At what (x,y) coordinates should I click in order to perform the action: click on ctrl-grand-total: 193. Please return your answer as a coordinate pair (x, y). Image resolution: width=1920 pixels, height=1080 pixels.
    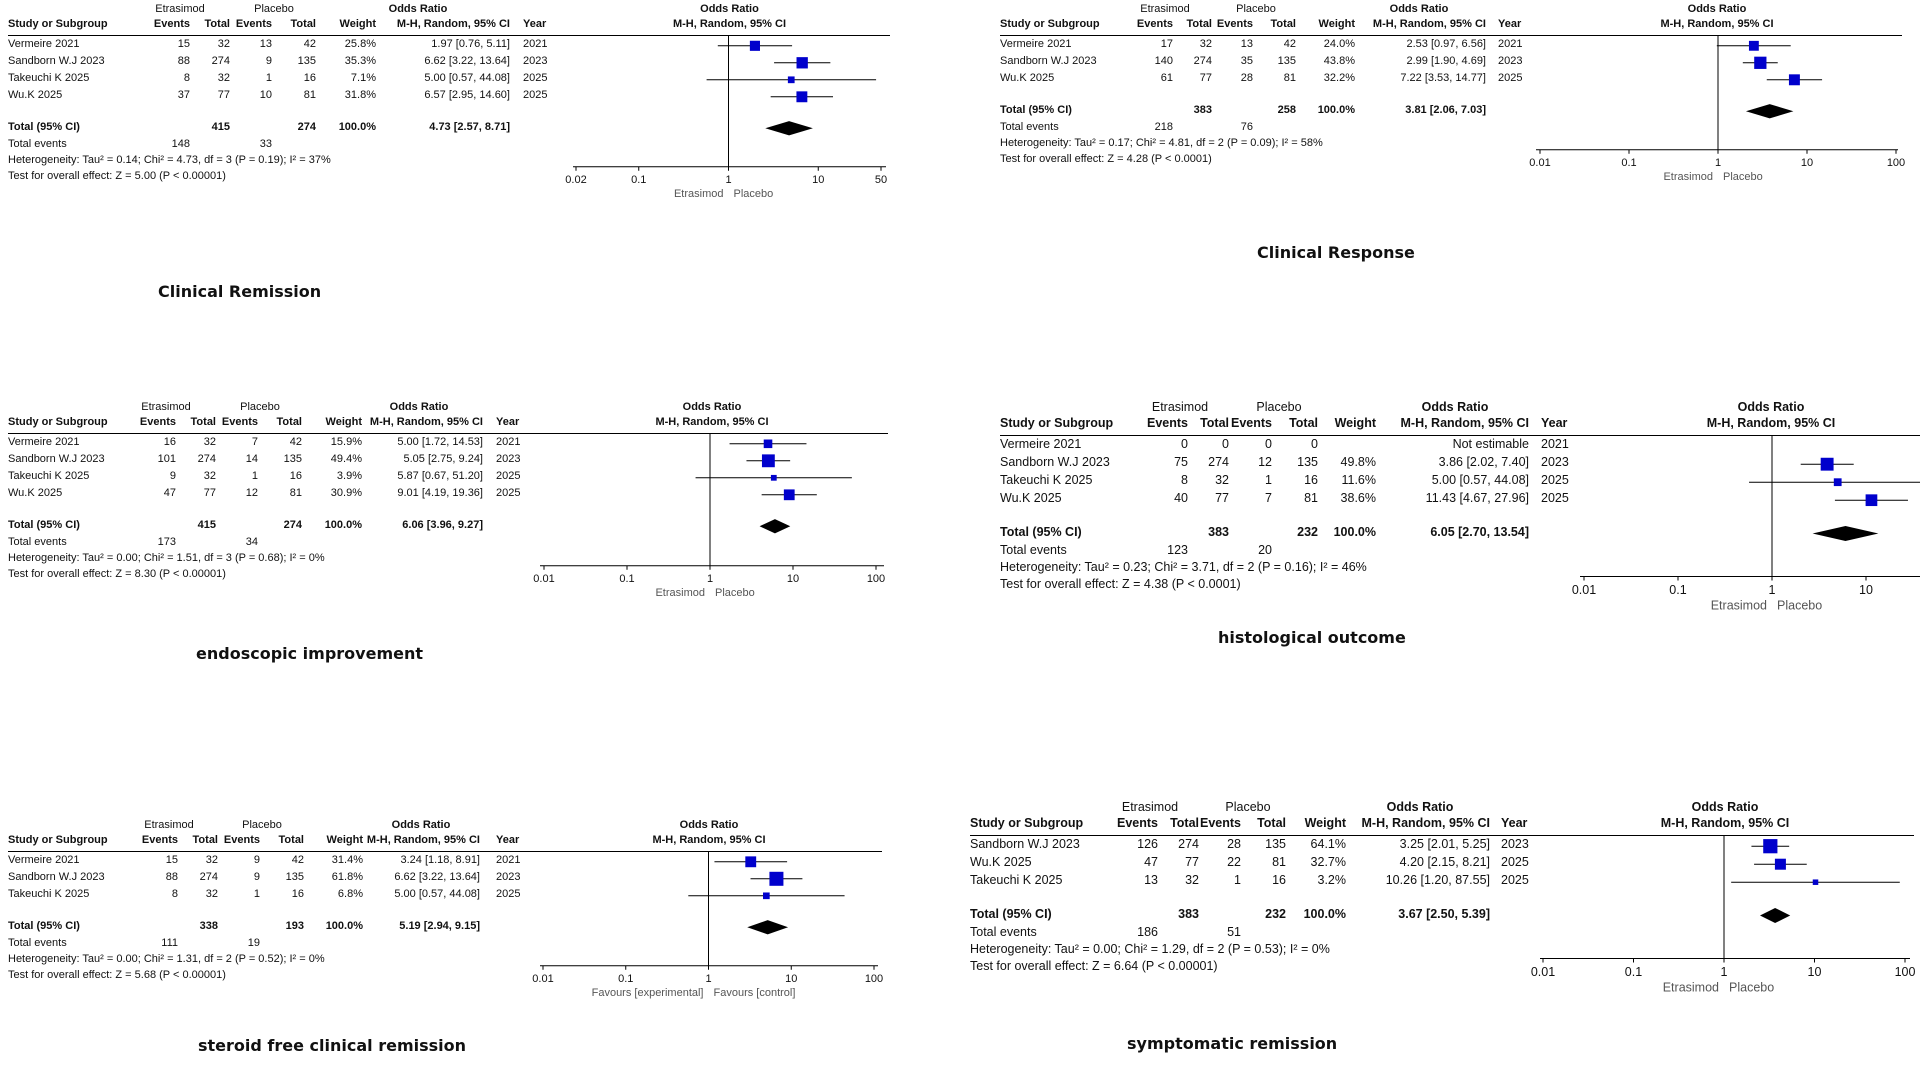
    Looking at the image, I should click on (294, 925).